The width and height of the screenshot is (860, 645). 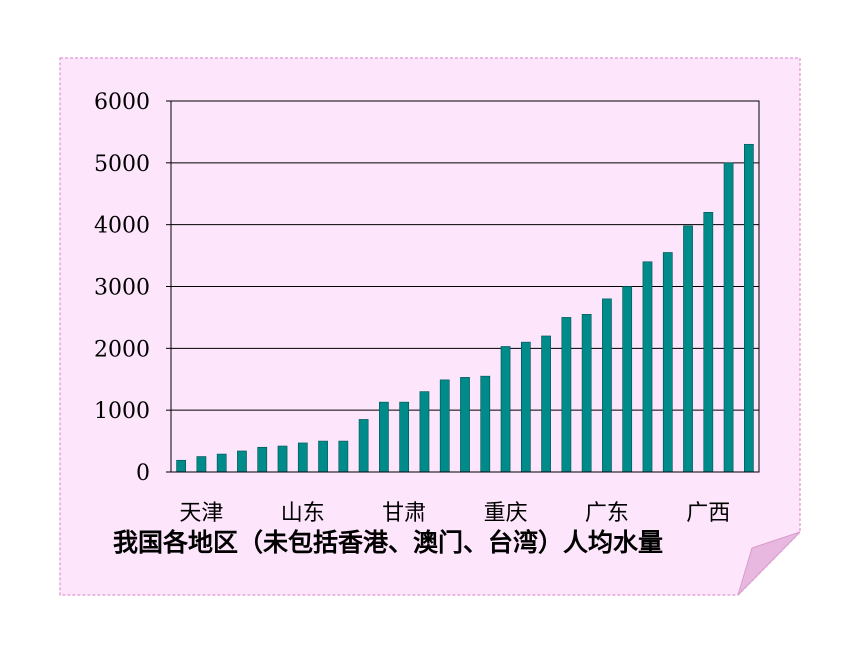 What do you see at coordinates (388, 542) in the screenshot?
I see `chart-caption: 我国各地区（未包括香港、澳门、台湾）人均水量` at bounding box center [388, 542].